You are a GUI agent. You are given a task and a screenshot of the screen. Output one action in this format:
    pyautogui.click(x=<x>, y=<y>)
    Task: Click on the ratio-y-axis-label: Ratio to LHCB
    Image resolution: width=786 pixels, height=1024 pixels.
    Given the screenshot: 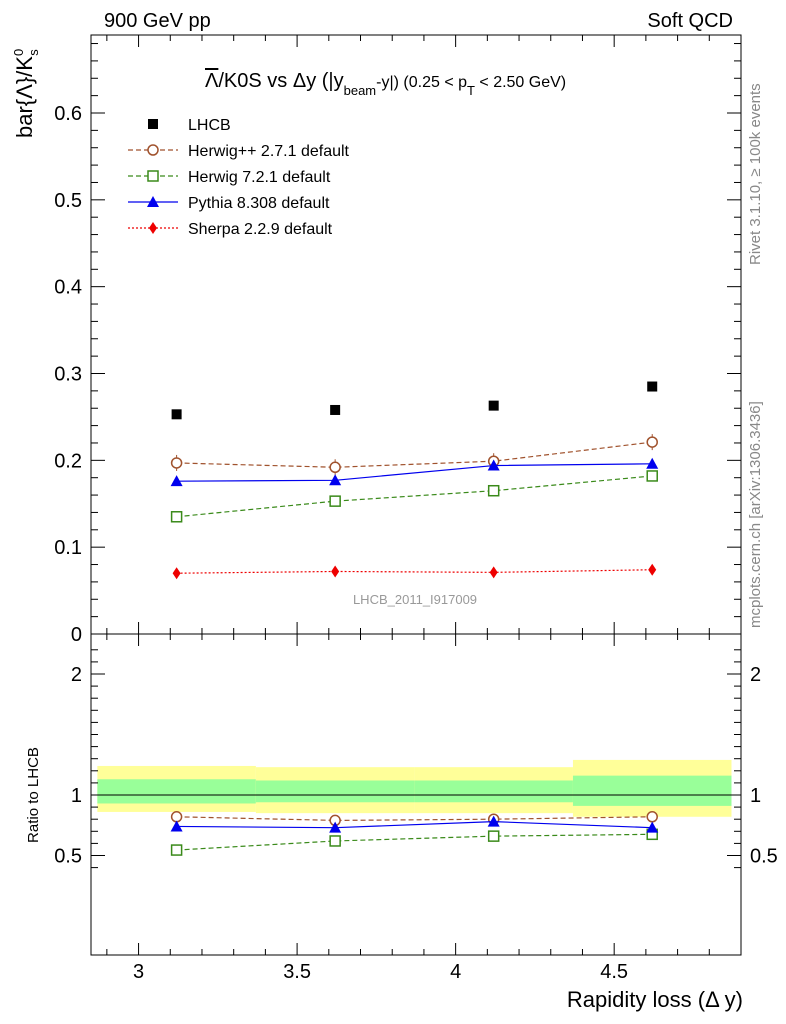 What is the action you would take?
    pyautogui.click(x=33, y=795)
    